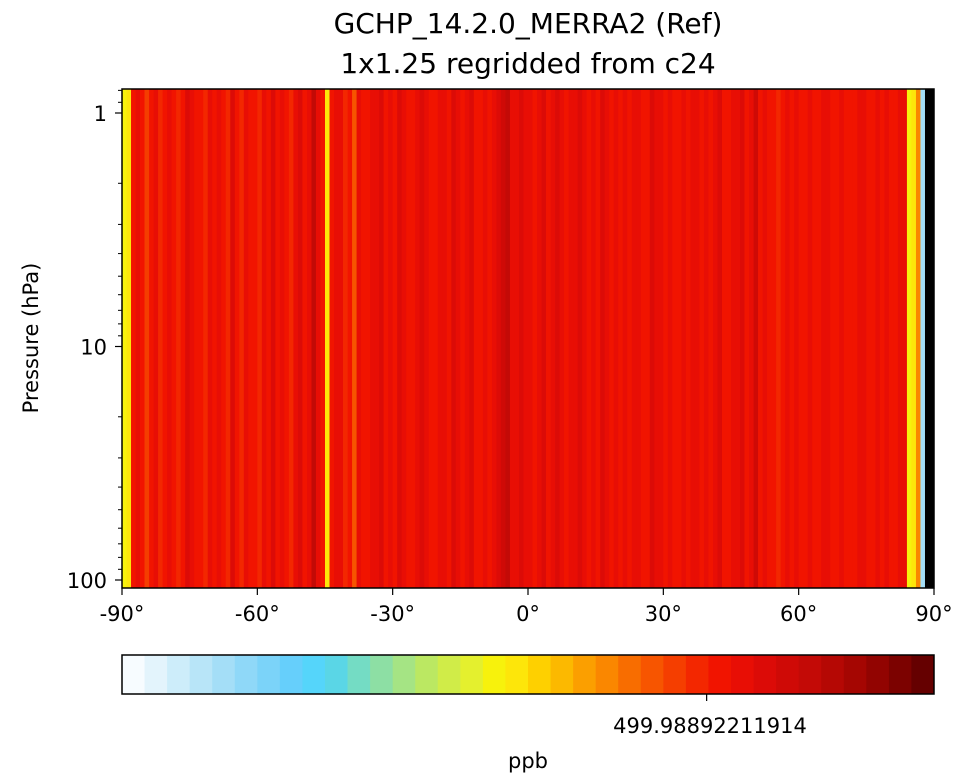 Image resolution: width=959 pixels, height=783 pixels. What do you see at coordinates (528, 23) in the screenshot?
I see `chart-title: GCHP_14.2.0_MERRA2 (Ref)` at bounding box center [528, 23].